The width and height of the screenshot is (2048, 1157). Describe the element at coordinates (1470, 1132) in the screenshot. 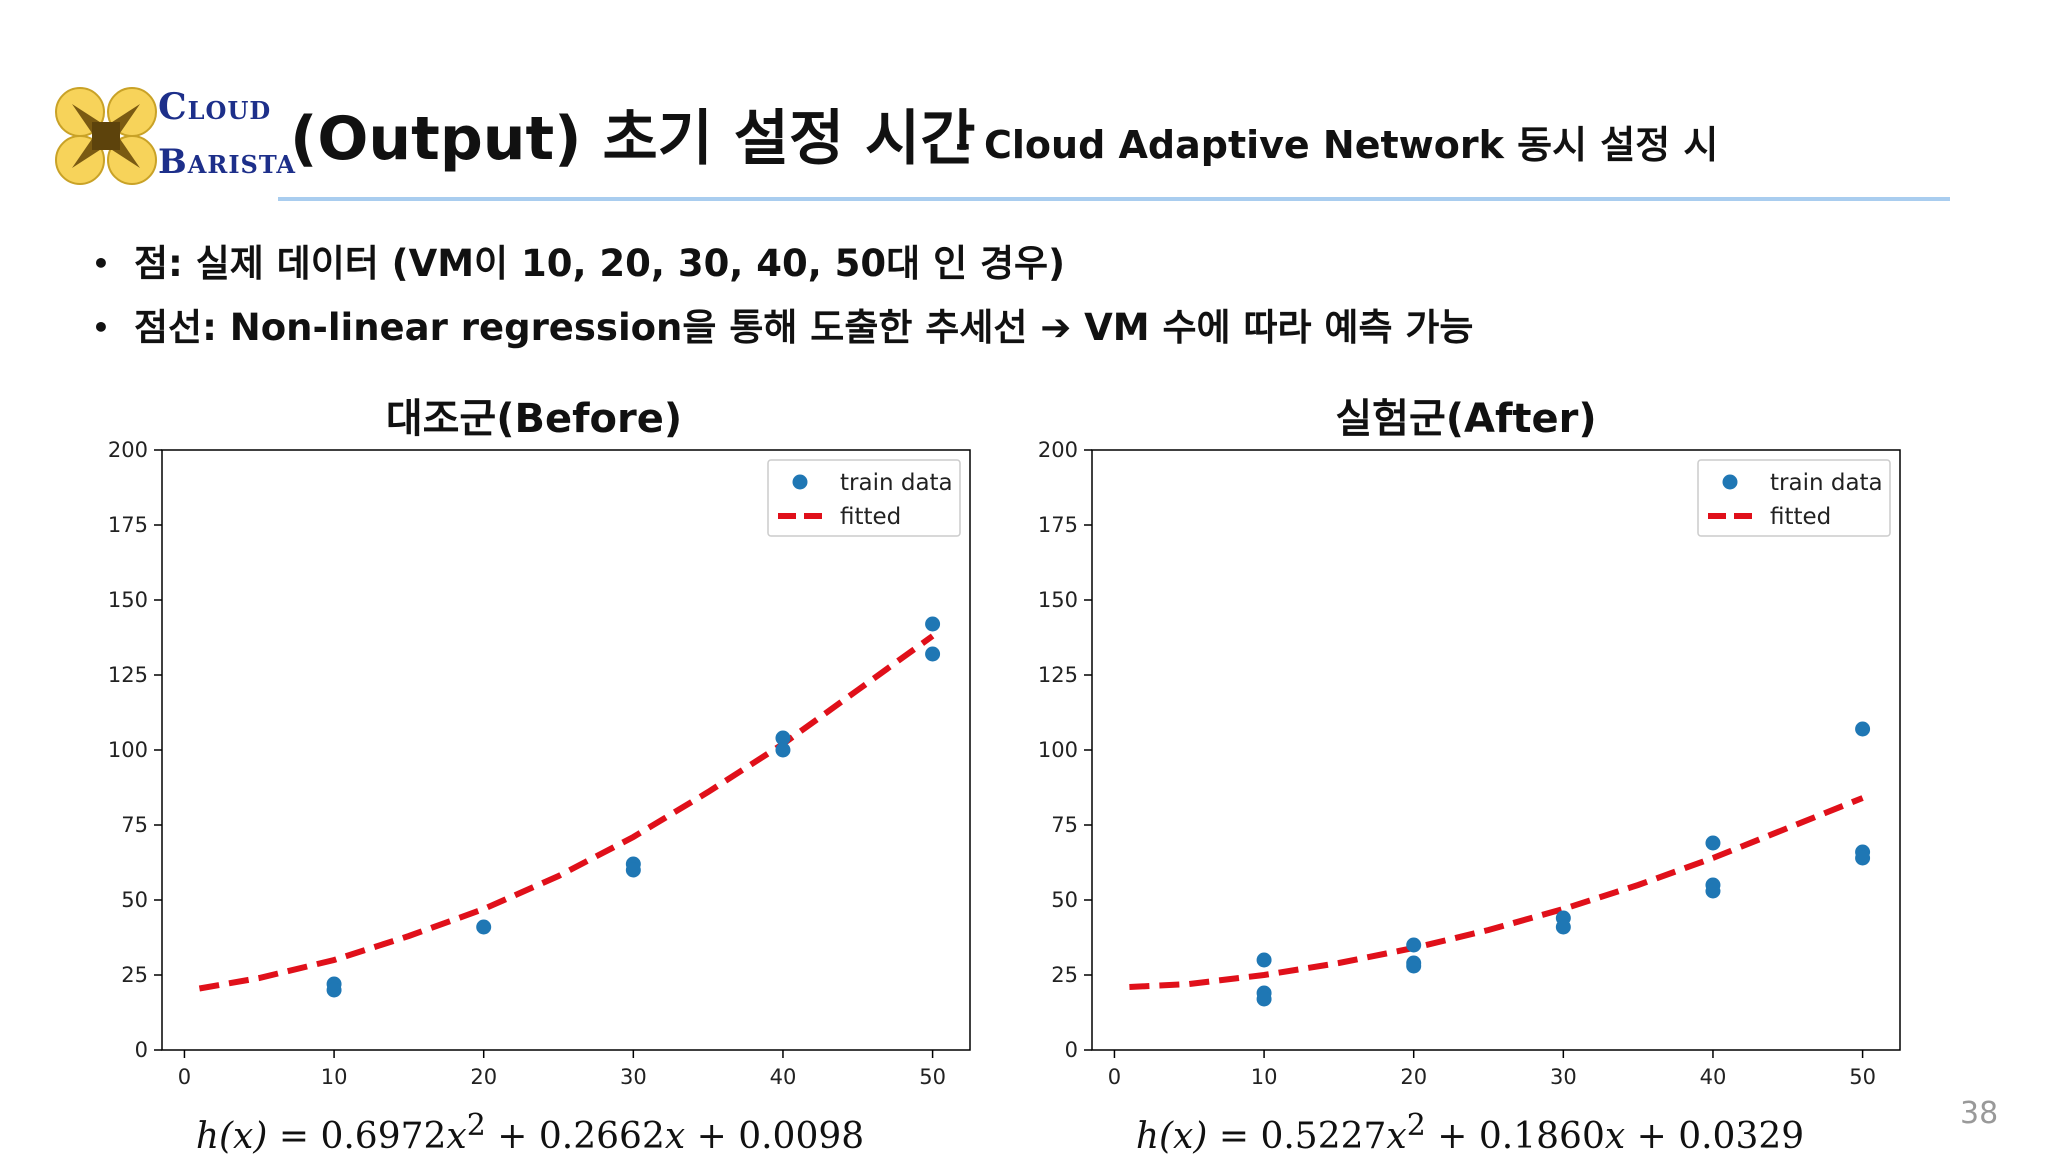

I see `formula-after: h(x) = 0.5227x2 + 0.1860x + 0.0329` at that location.